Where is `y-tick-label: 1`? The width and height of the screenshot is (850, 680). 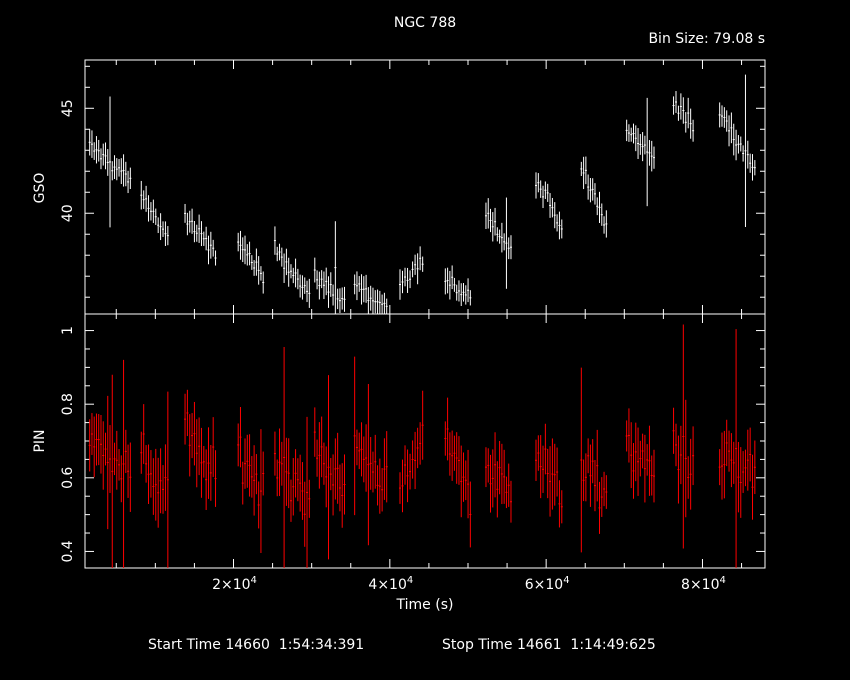
y-tick-label: 1 is located at coordinates (68, 330).